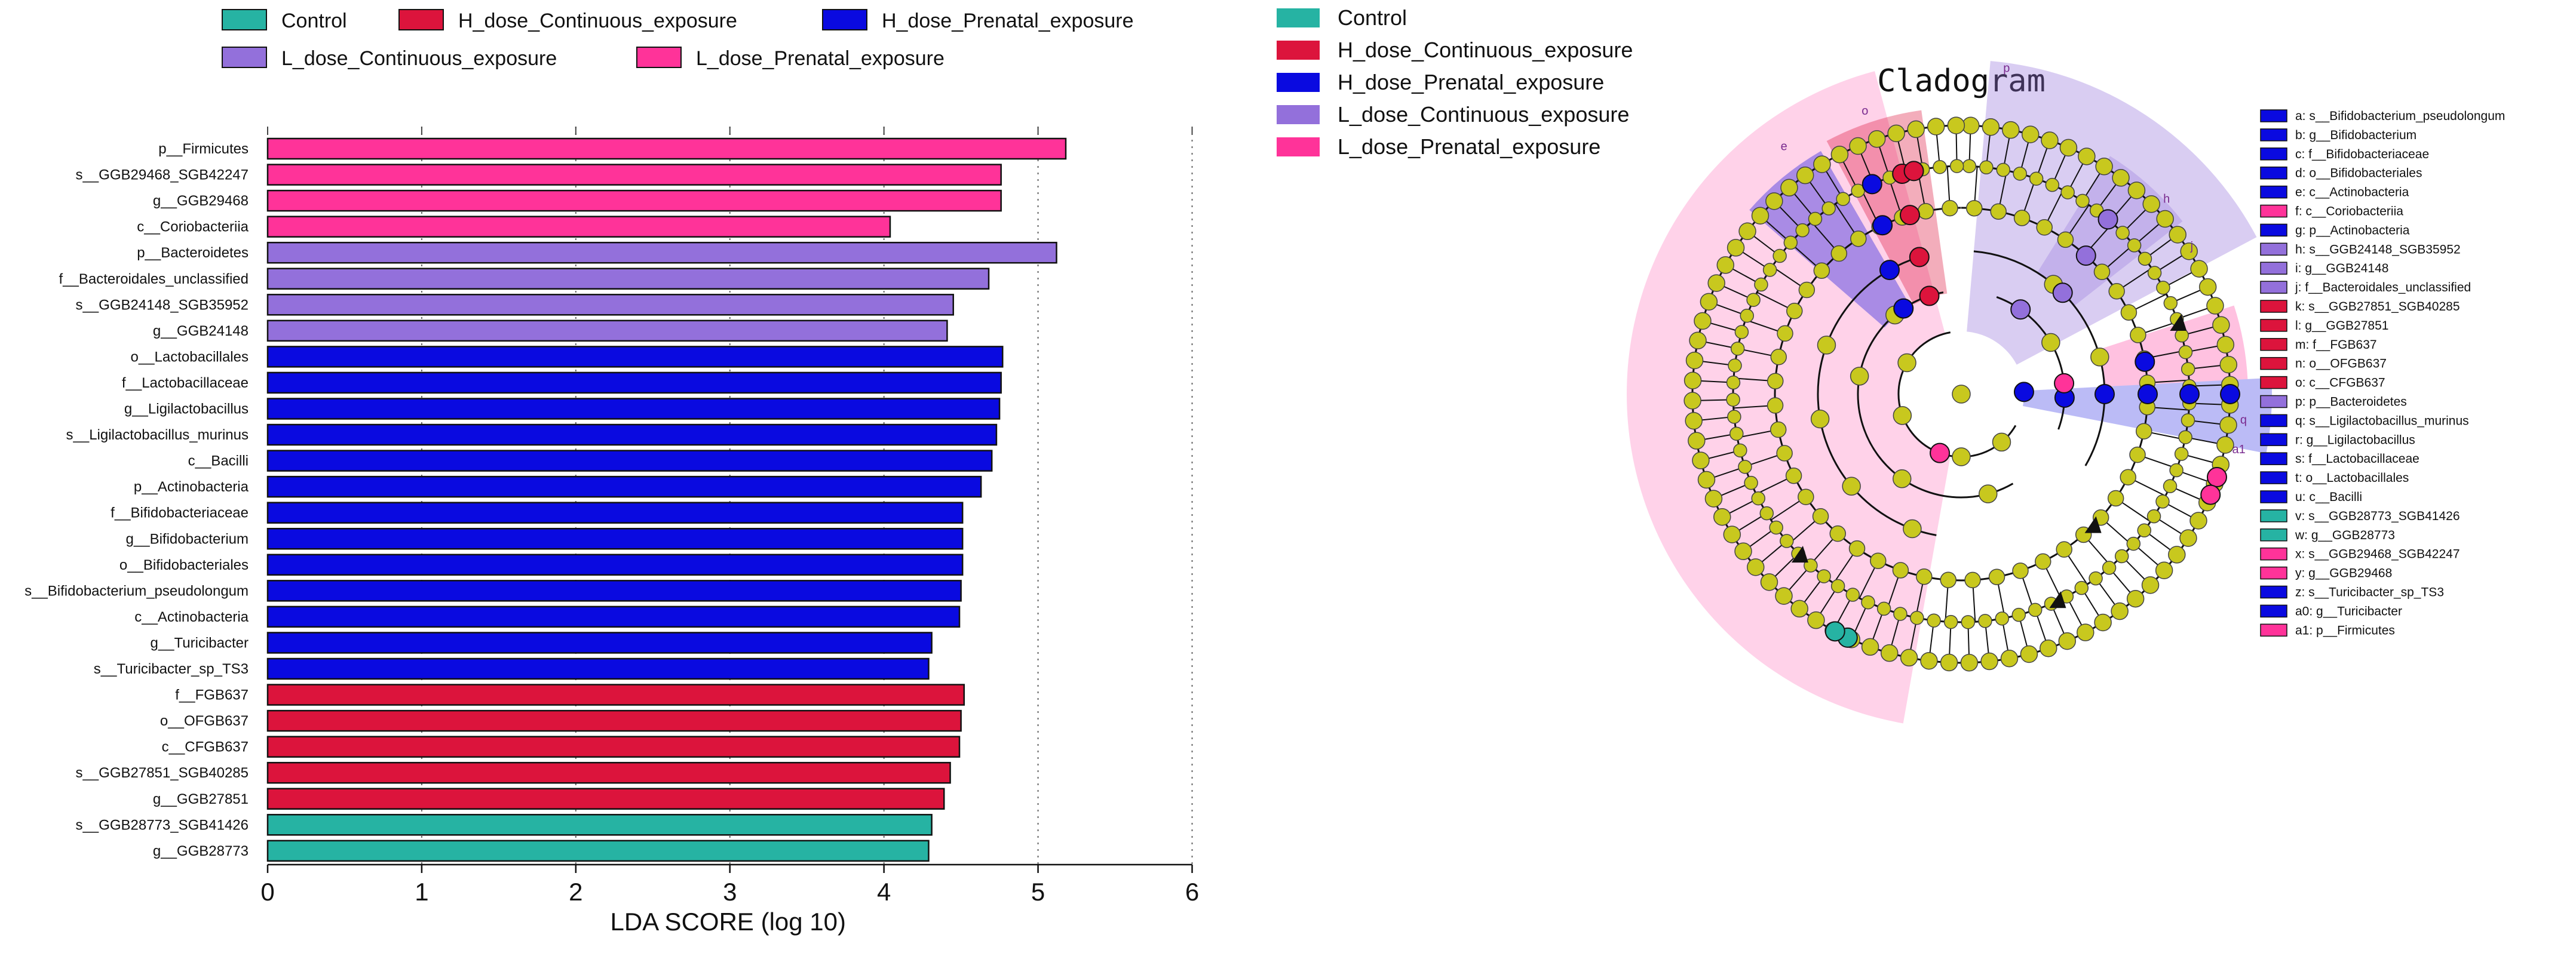 The width and height of the screenshot is (2576, 953). What do you see at coordinates (201, 201) in the screenshot?
I see `bar-label-g-ggb29468: g__GGB29468` at bounding box center [201, 201].